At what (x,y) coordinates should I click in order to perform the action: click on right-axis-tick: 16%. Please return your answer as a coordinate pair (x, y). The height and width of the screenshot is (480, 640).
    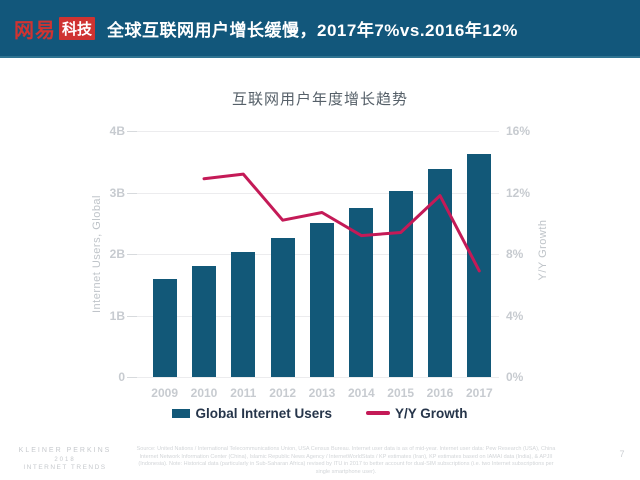
    Looking at the image, I should click on (518, 131).